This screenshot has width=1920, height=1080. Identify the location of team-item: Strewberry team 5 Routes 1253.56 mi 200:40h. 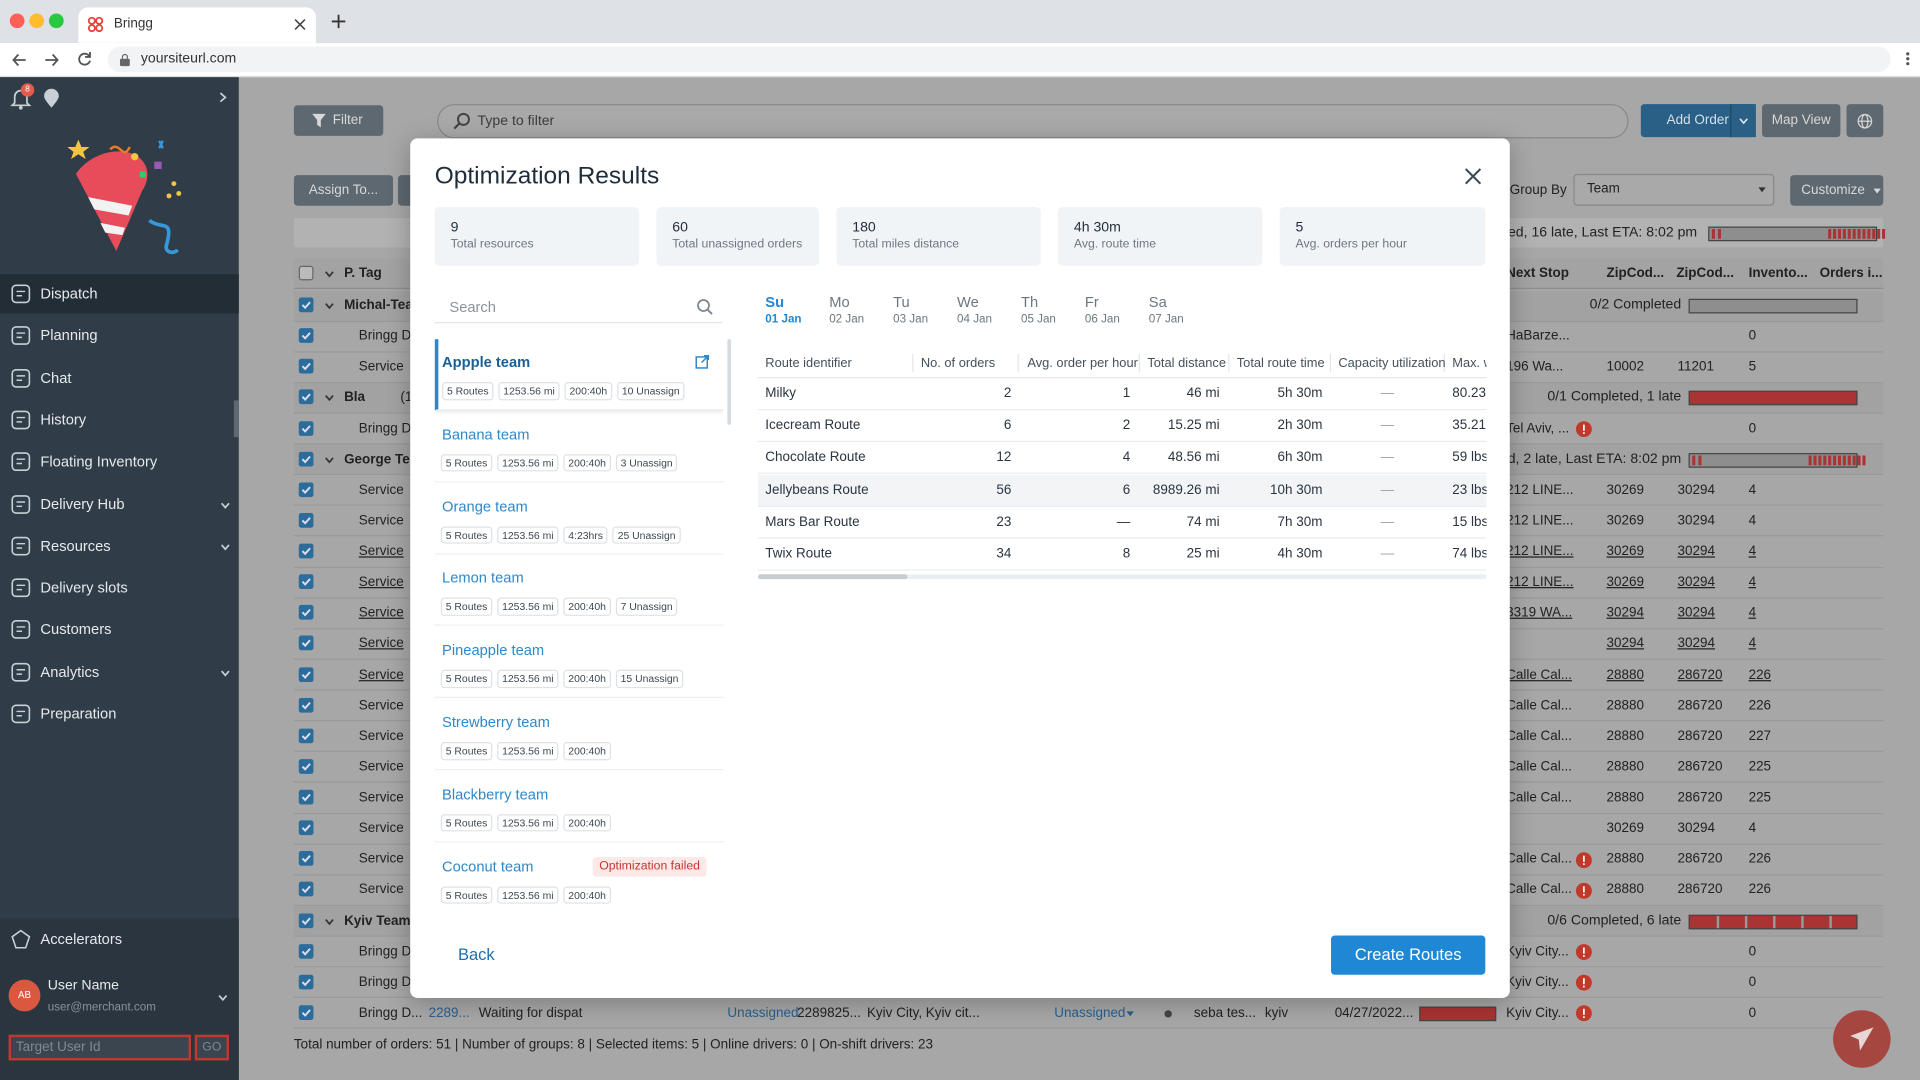
(579, 735).